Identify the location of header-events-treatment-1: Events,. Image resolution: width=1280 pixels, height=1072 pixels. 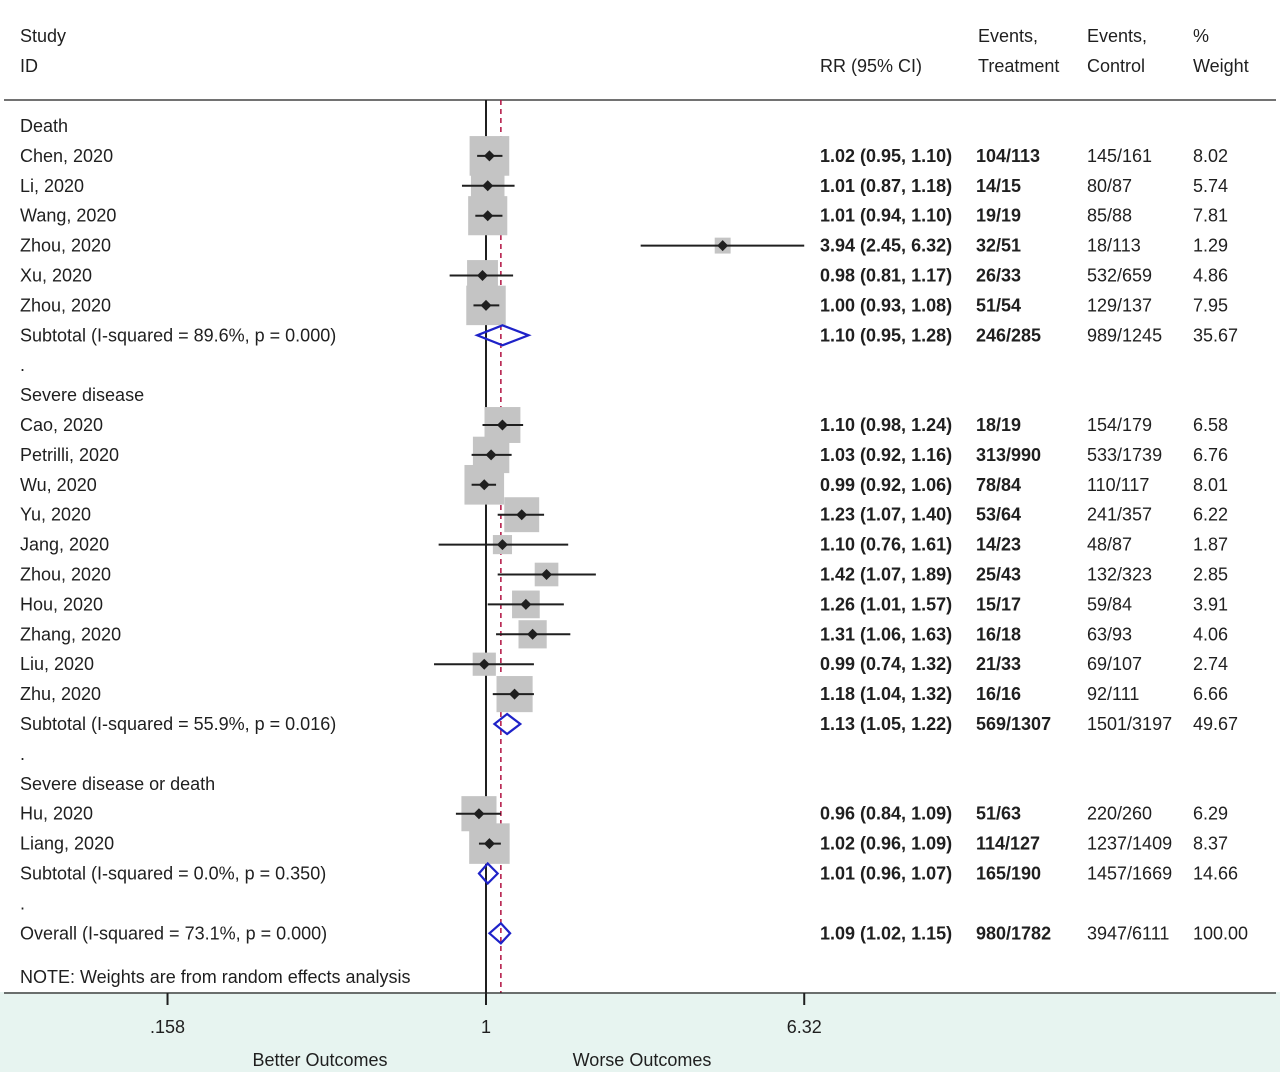
(1008, 36).